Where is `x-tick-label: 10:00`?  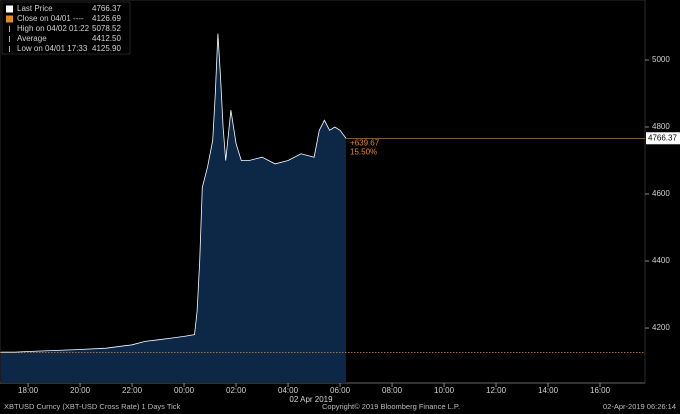 x-tick-label: 10:00 is located at coordinates (444, 390).